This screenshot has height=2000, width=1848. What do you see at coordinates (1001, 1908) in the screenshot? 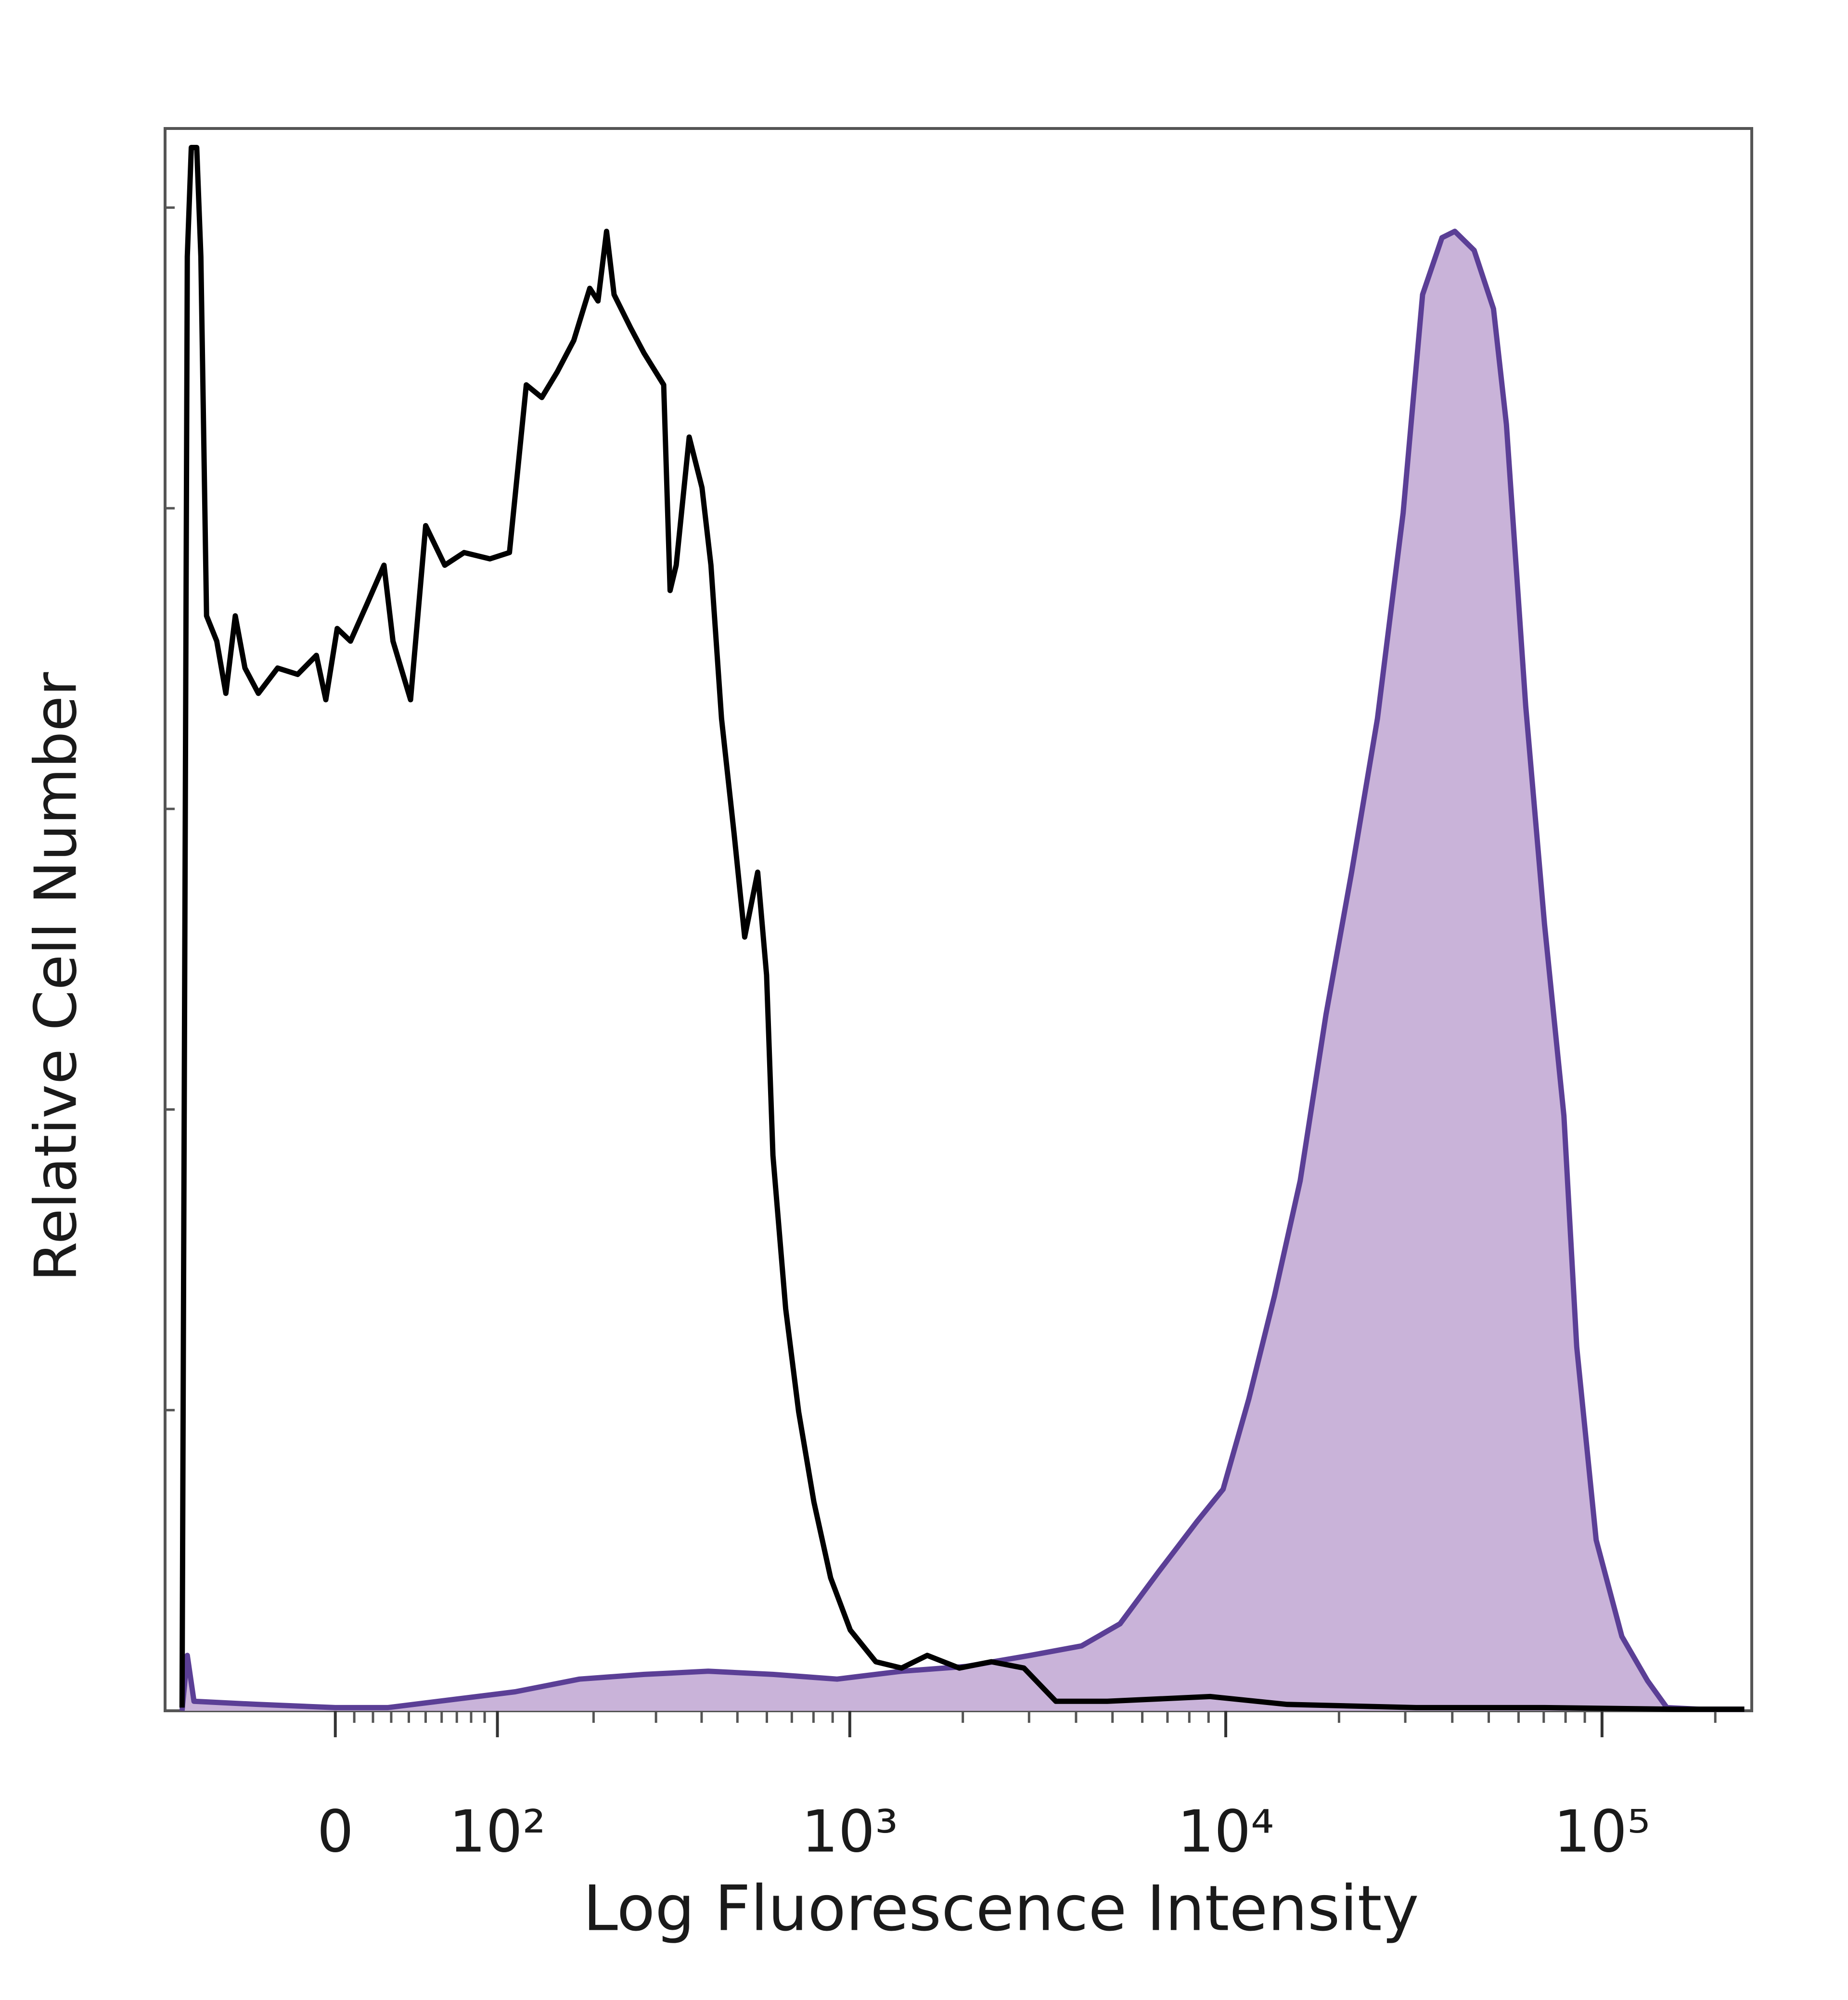
I see `x-axis-label: Log Fluorescence Intensity` at bounding box center [1001, 1908].